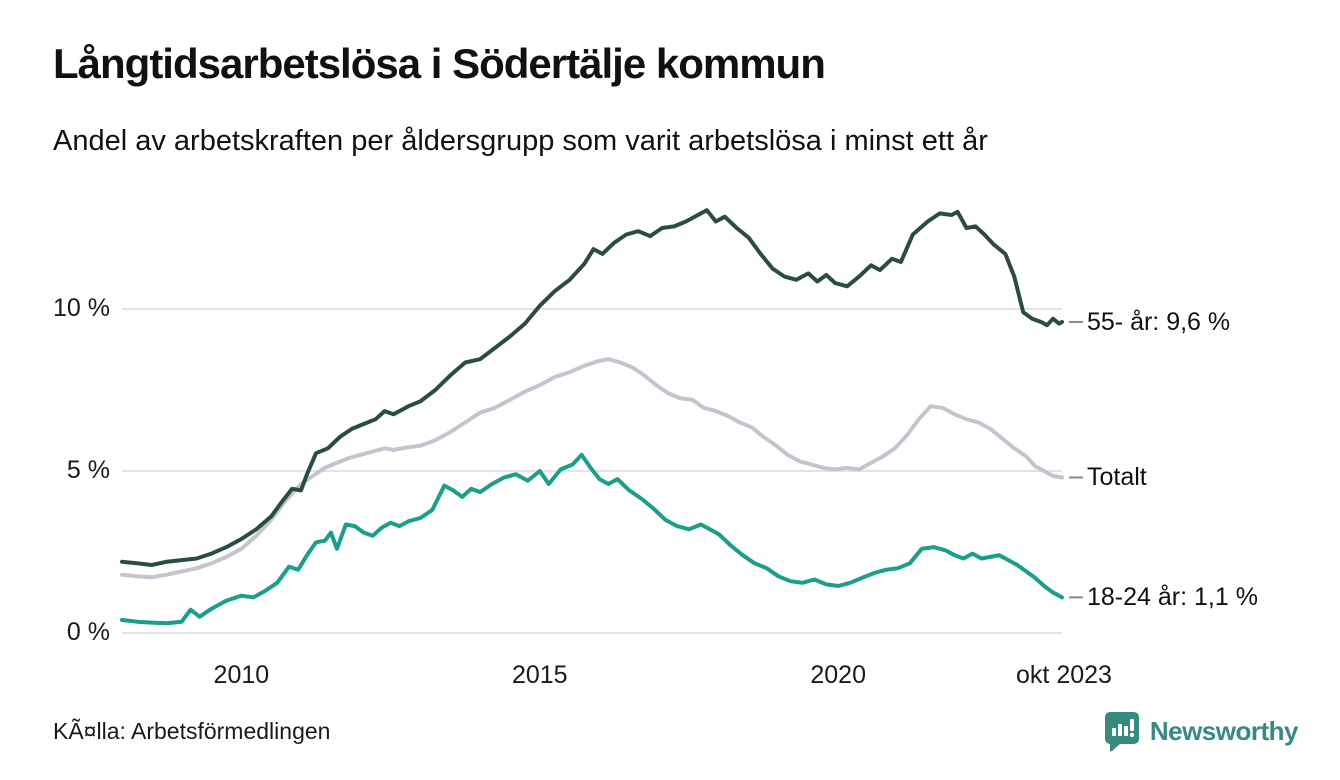 The width and height of the screenshot is (1340, 780). Describe the element at coordinates (1172, 597) in the screenshot. I see `end-label-18-24-ar: 18-24 år: 1,1 %` at that location.